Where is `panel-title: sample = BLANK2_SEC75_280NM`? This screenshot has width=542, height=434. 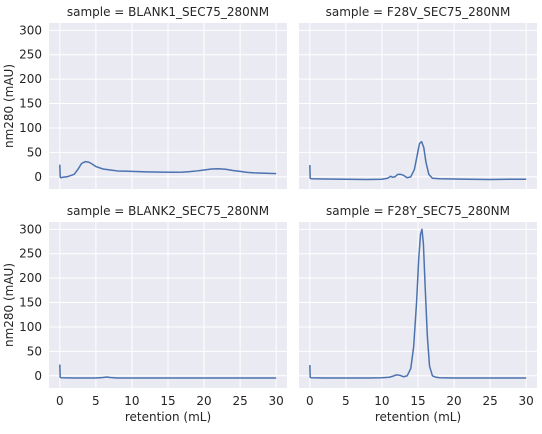 panel-title: sample = BLANK2_SEC75_280NM is located at coordinates (168, 211).